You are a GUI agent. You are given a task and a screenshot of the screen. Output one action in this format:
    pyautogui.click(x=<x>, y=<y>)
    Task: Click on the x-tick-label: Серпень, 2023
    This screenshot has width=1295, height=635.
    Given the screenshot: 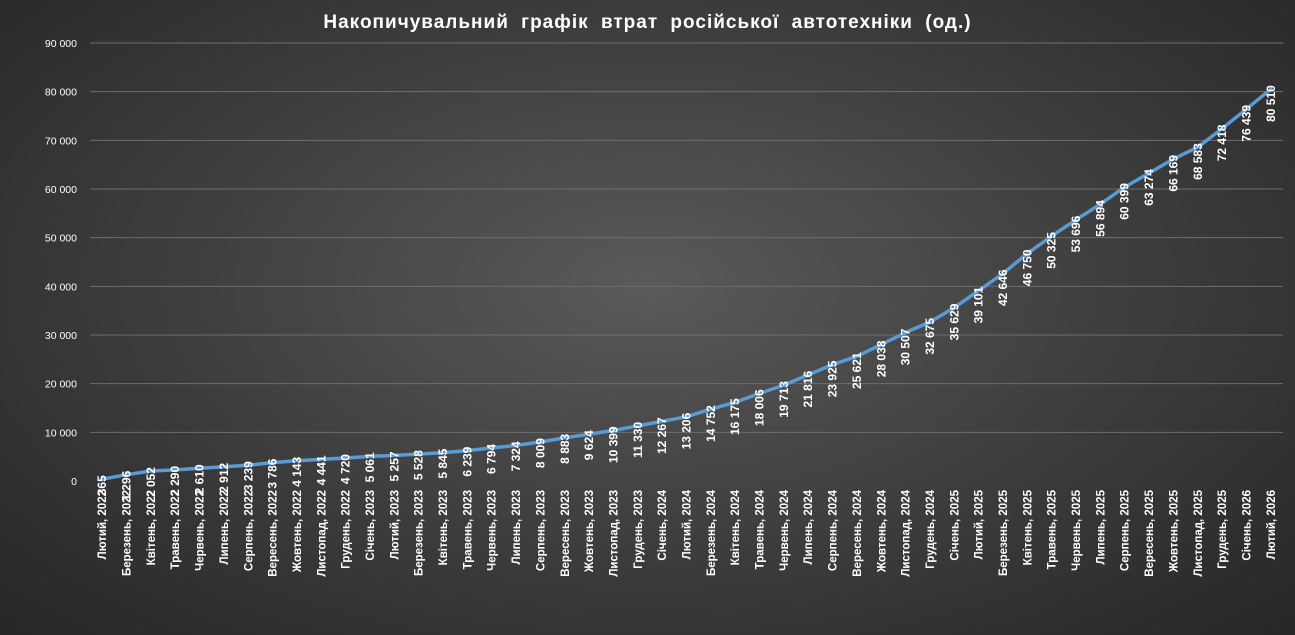 What is the action you would take?
    pyautogui.click(x=541, y=530)
    